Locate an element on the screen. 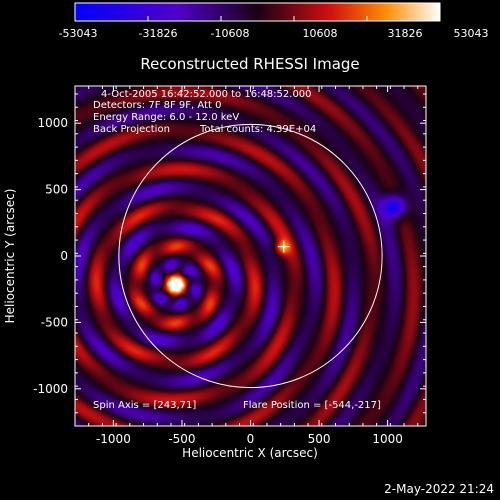  colorbar is located at coordinates (257, 12).